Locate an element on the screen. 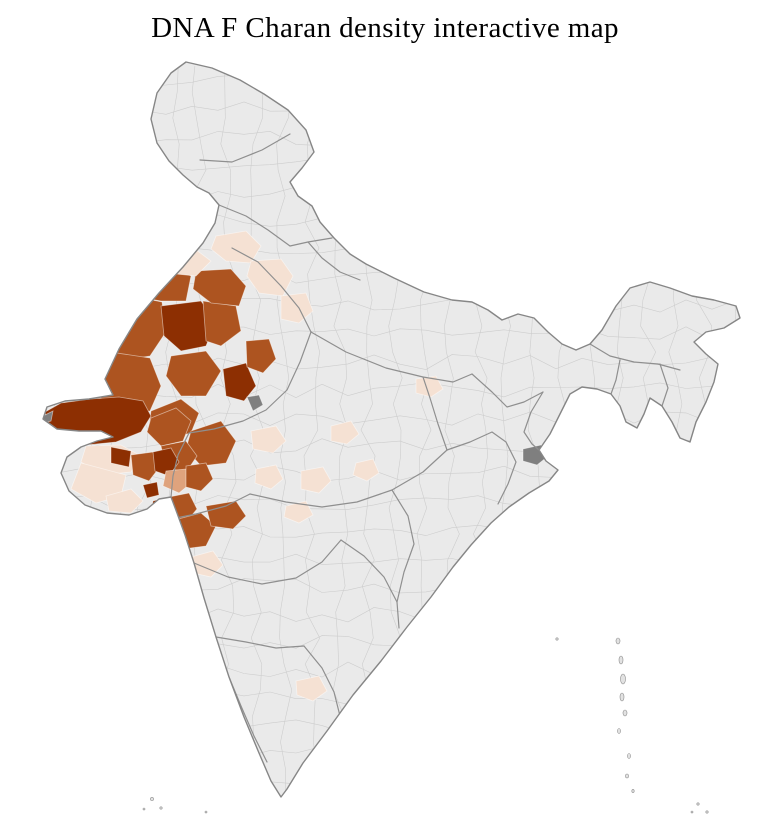 Image resolution: width=770 pixels, height=816 pixels. district-r17 is located at coordinates (261, 356).